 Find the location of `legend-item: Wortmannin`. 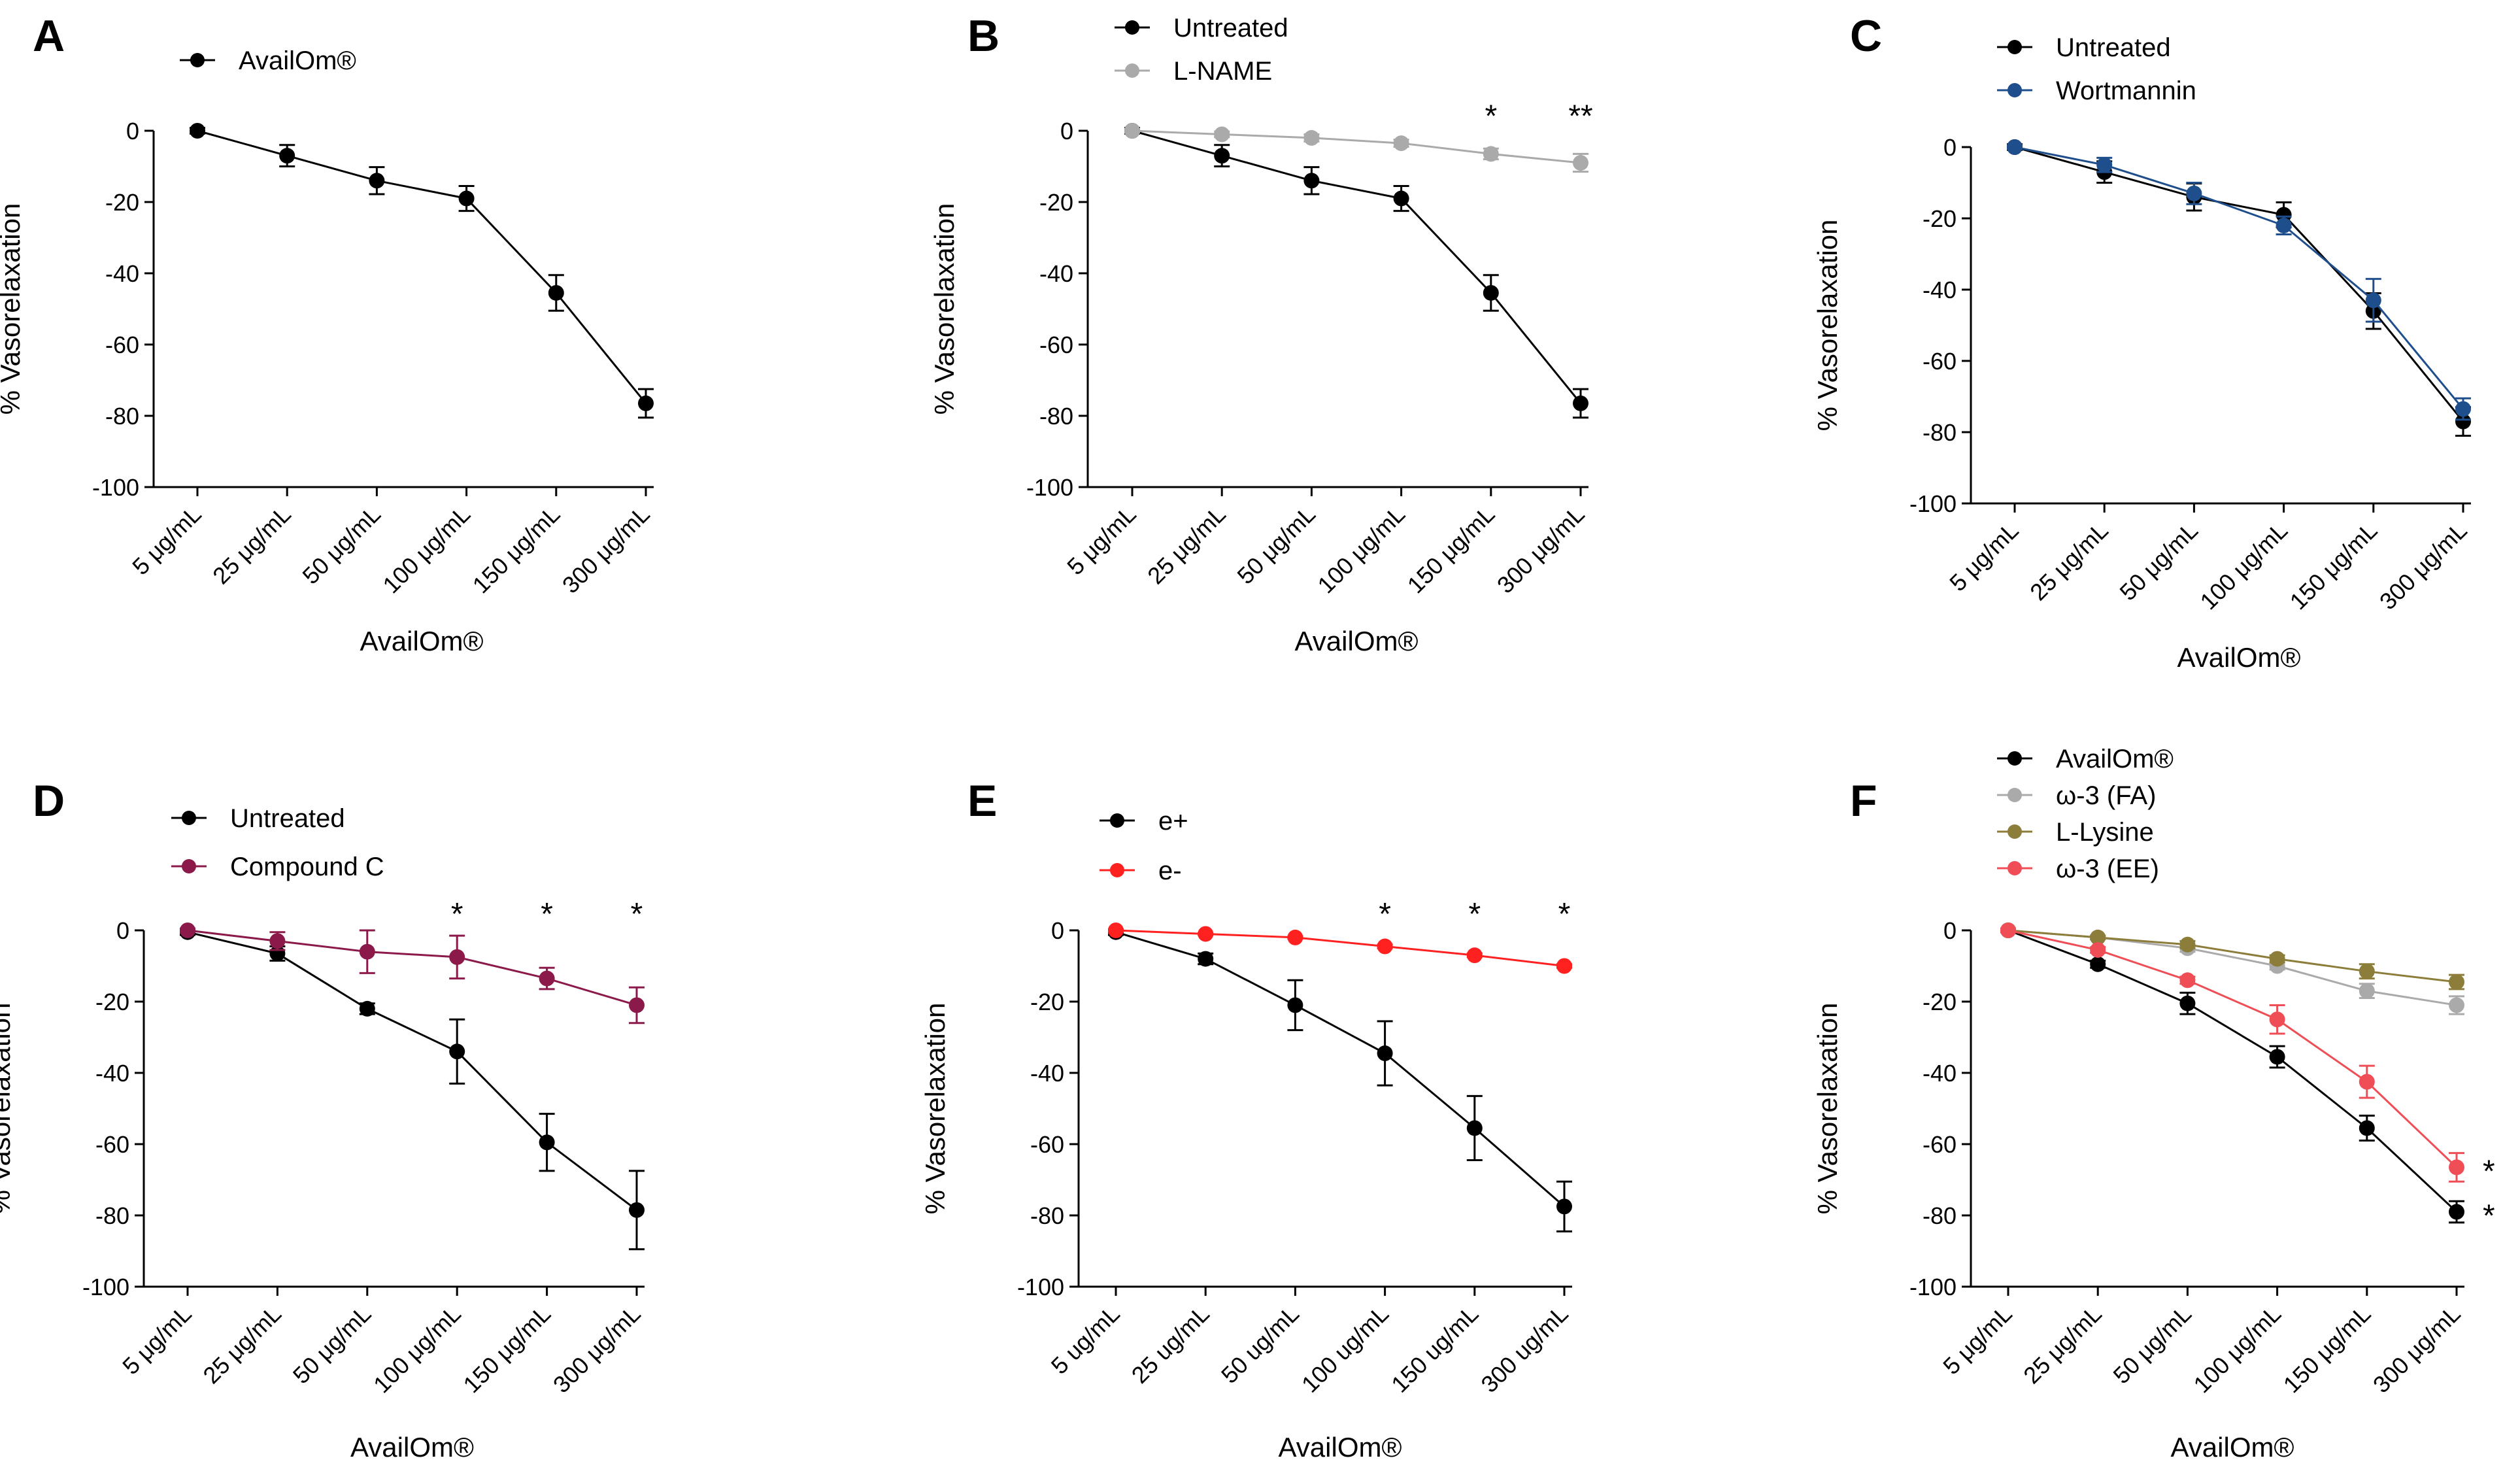

legend-item: Wortmannin is located at coordinates (2096, 90).